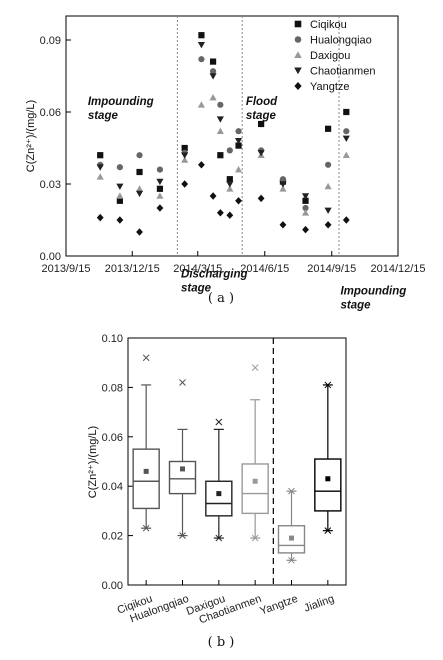 This screenshot has width=443, height=660. Describe the element at coordinates (66, 269) in the screenshot. I see `panel-a-x-tick-label: 2013/9/15` at that location.